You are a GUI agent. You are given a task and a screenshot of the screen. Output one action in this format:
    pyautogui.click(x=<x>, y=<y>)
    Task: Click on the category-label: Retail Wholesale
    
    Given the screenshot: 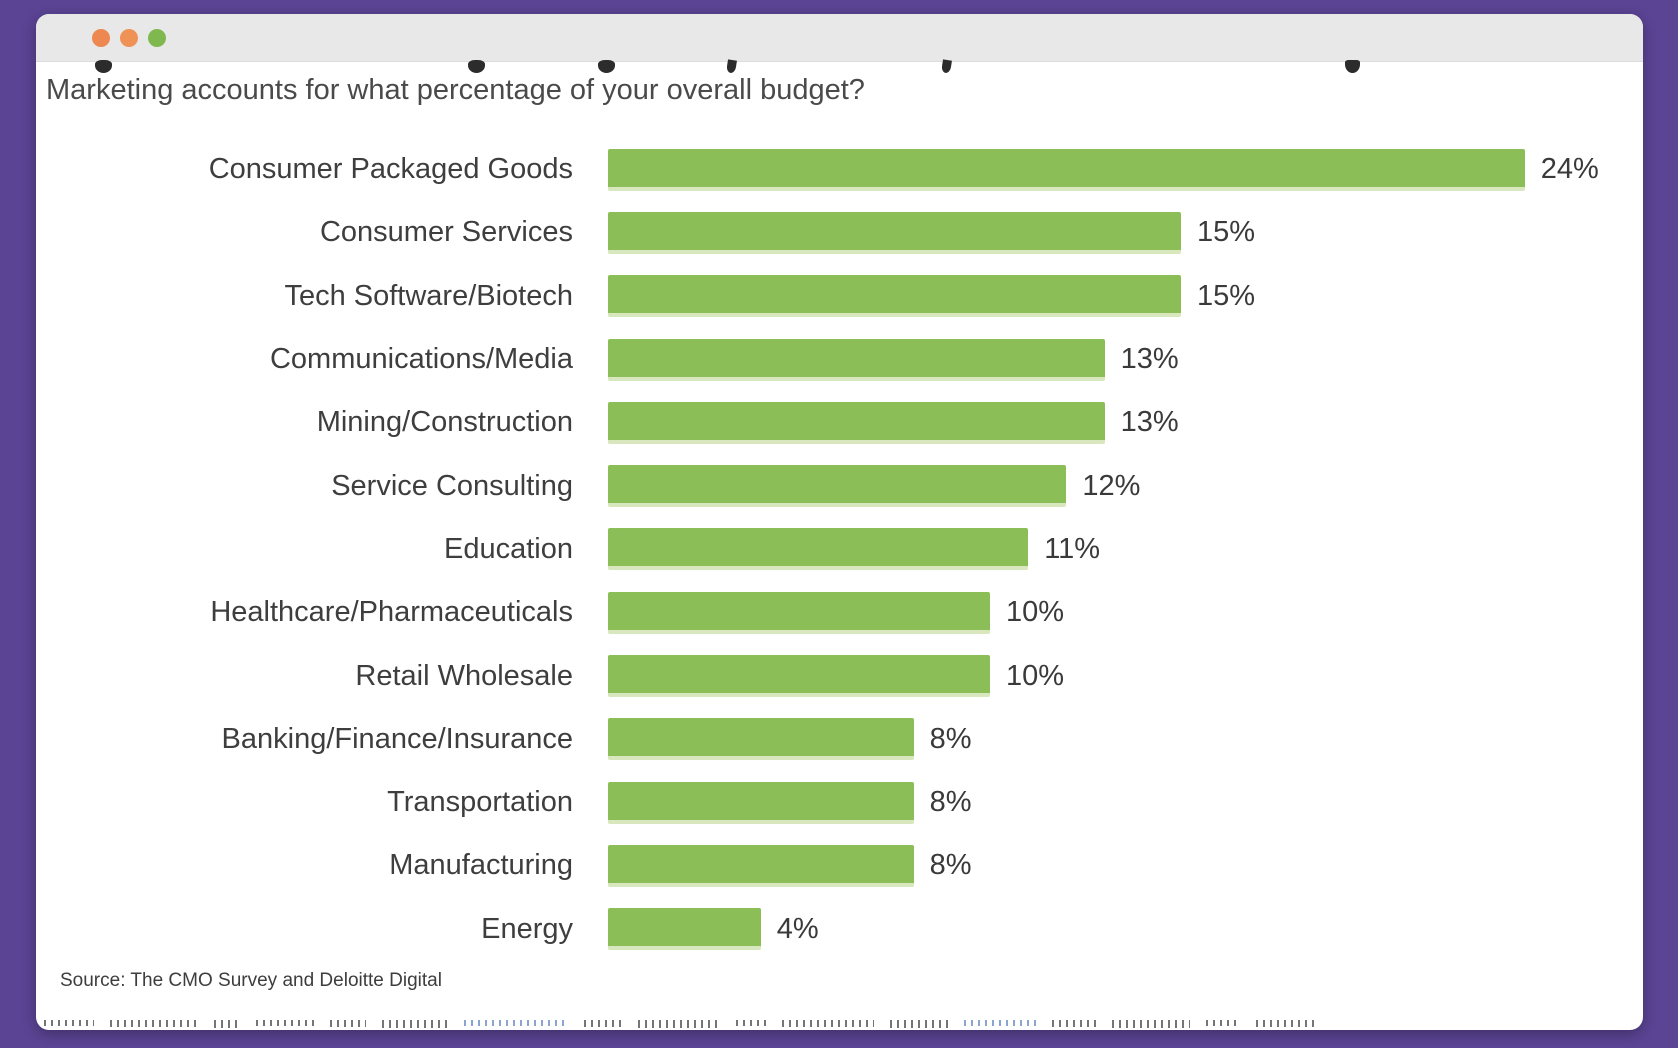 What is the action you would take?
    pyautogui.click(x=464, y=675)
    